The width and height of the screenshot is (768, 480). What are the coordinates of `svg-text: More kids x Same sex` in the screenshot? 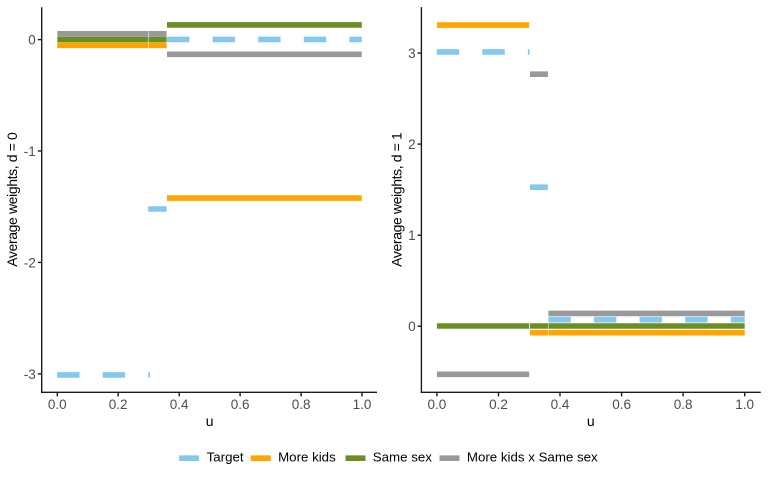 It's located at (532, 457).